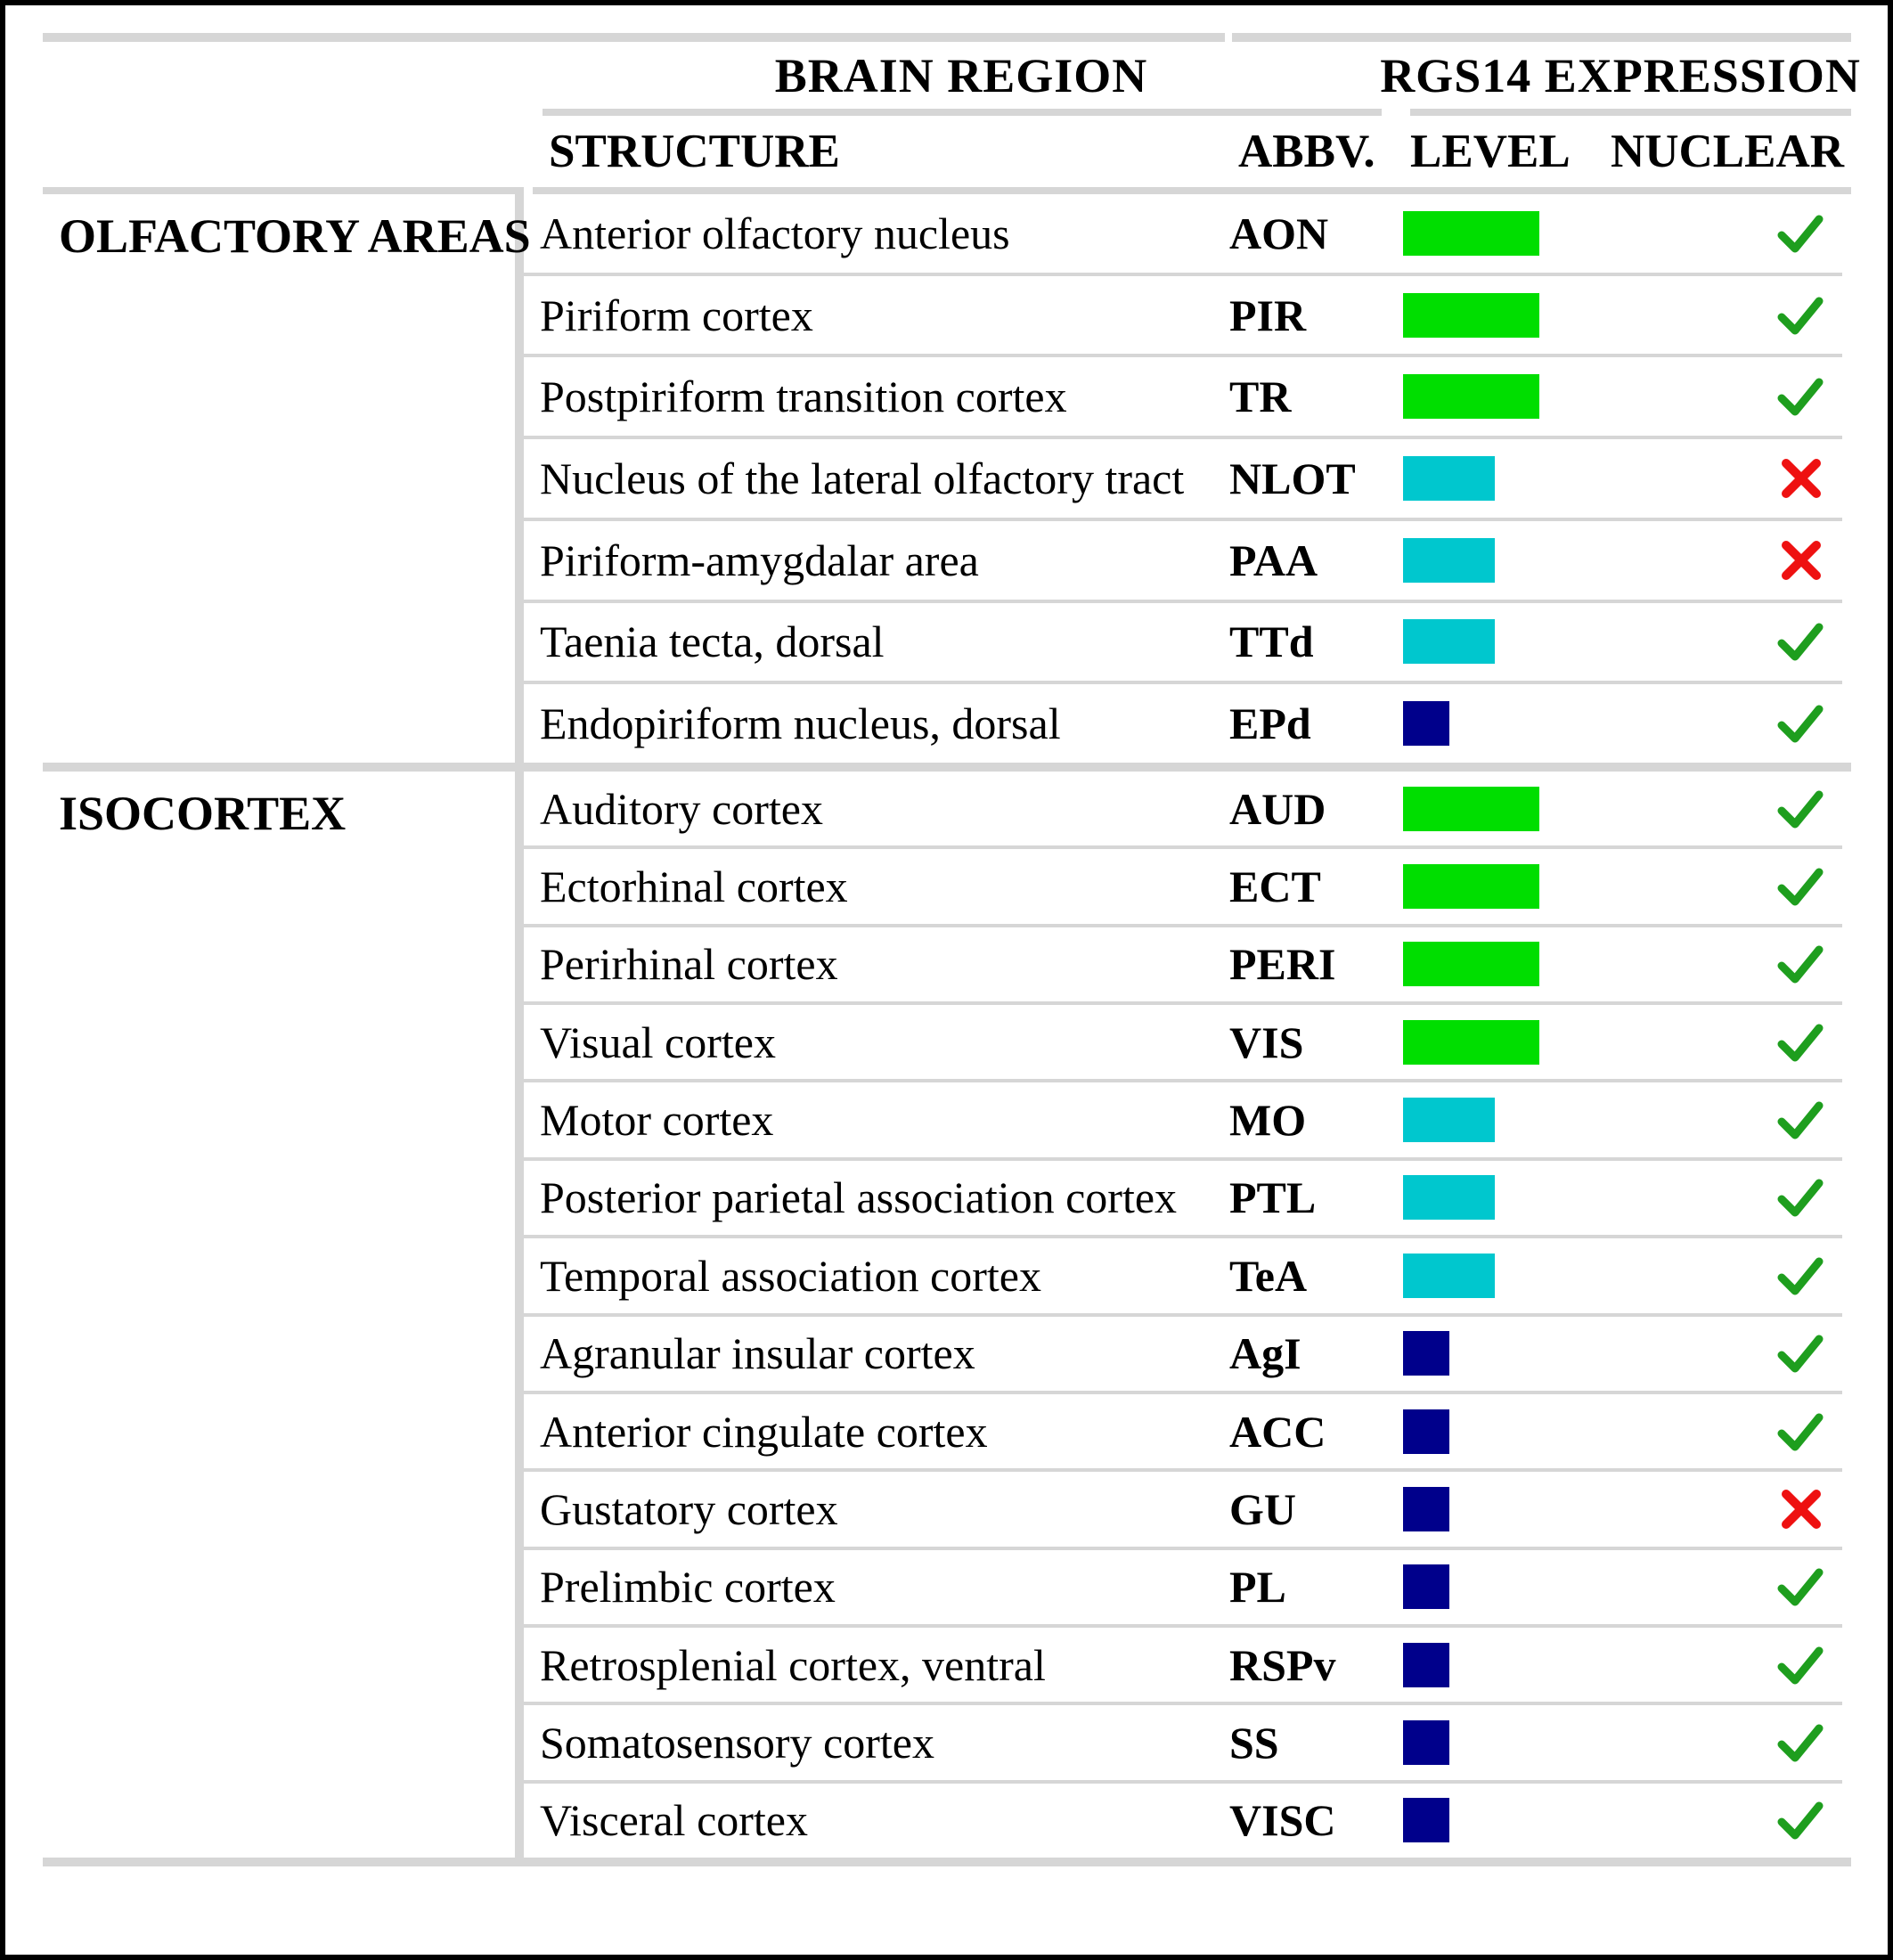 This screenshot has height=1960, width=1893. What do you see at coordinates (1260, 397) in the screenshot?
I see `structure-abbreviation: TR` at bounding box center [1260, 397].